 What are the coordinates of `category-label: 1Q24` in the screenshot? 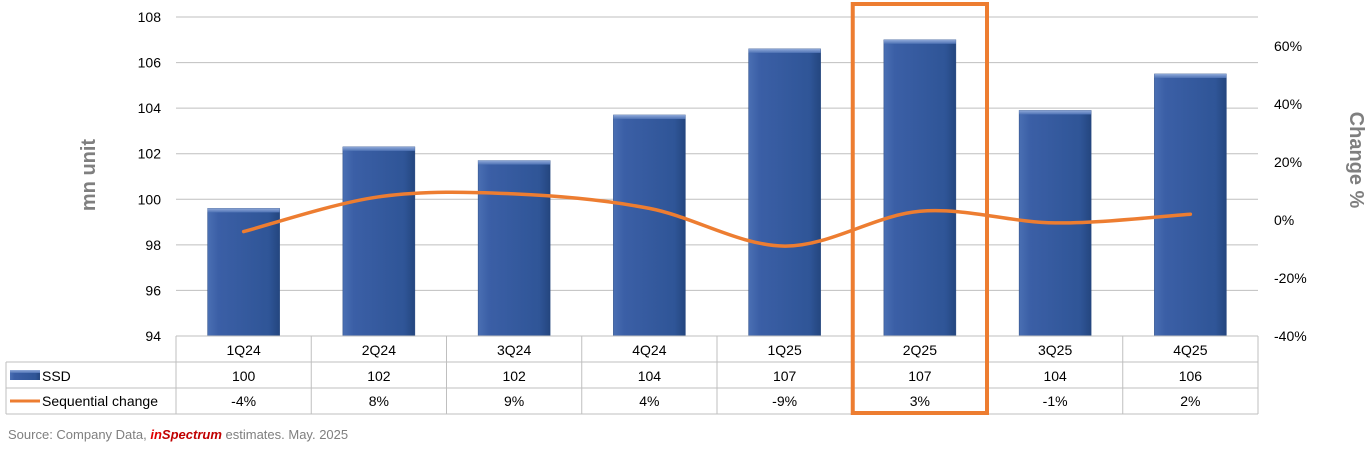 It's located at (244, 350).